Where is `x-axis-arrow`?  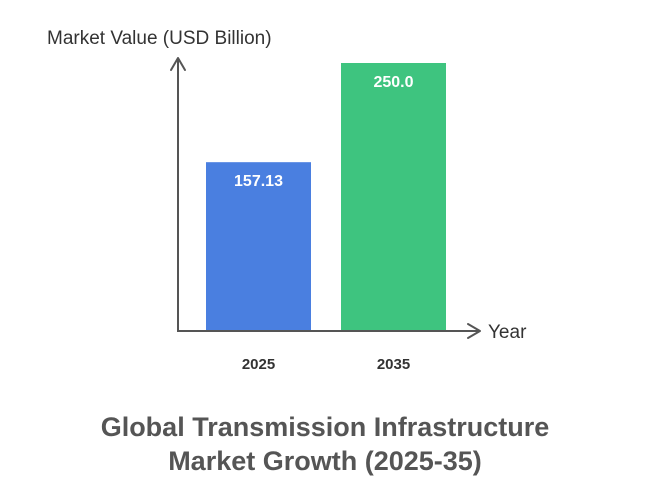
x-axis-arrow is located at coordinates (474, 331).